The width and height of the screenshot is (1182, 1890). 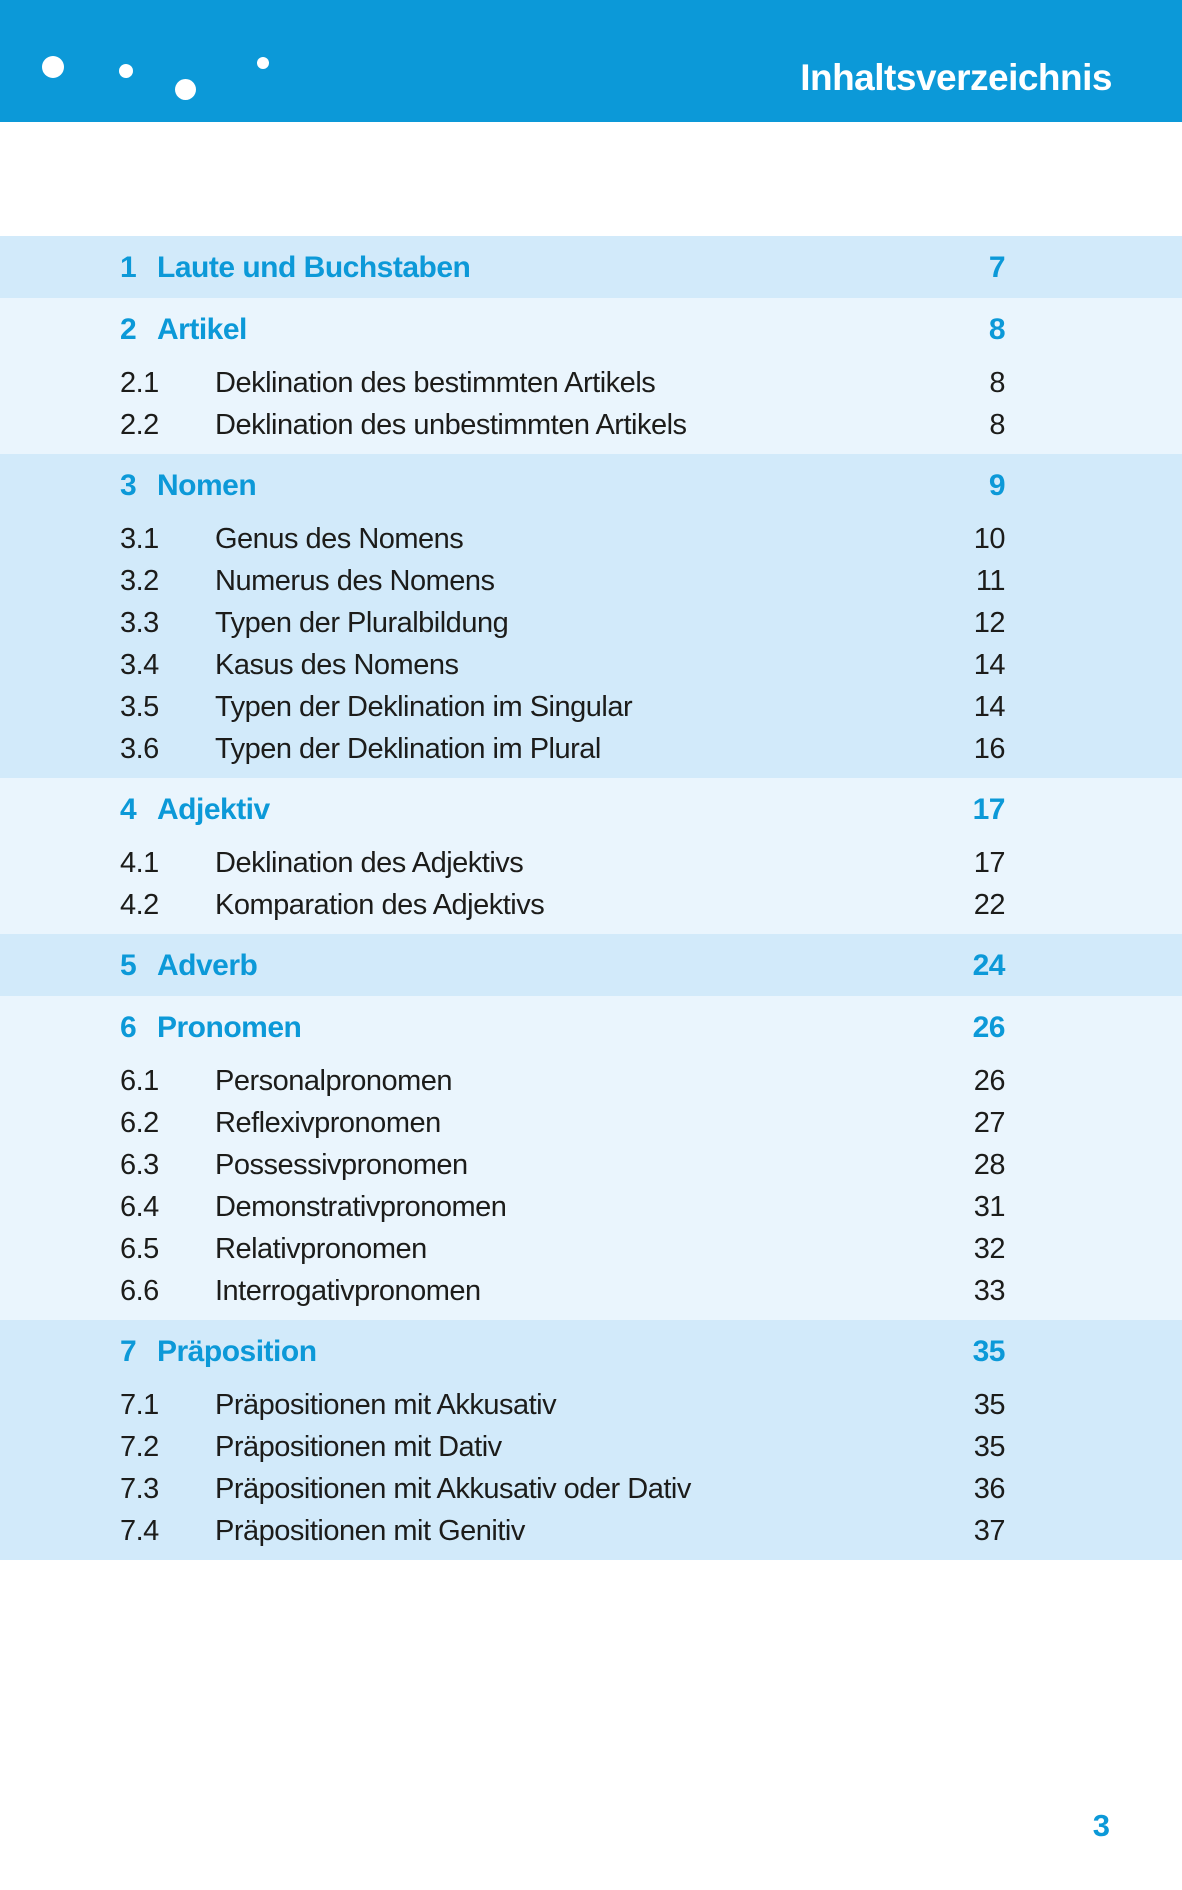 What do you see at coordinates (139, 1122) in the screenshot?
I see `section-number: 6.2` at bounding box center [139, 1122].